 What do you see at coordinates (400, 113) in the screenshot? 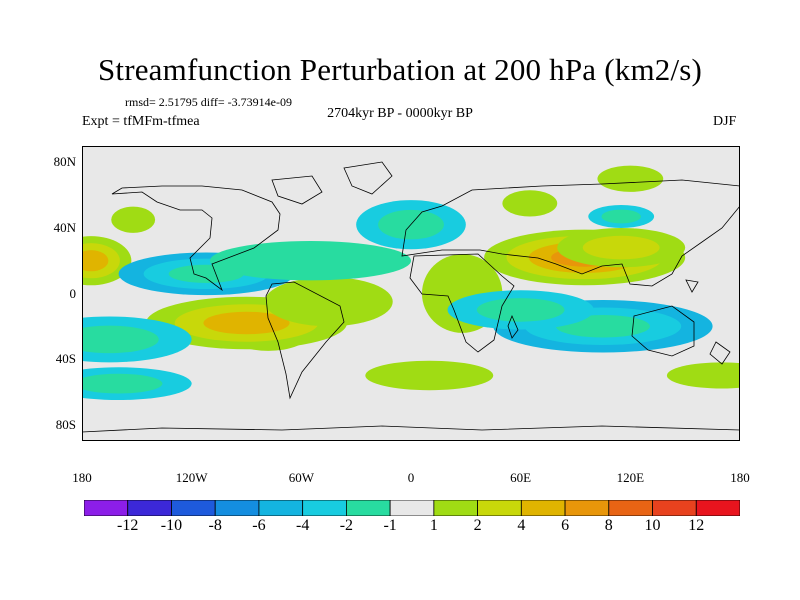
I see `time-subtitle: 2704kyr BP - 0000kyr BP` at bounding box center [400, 113].